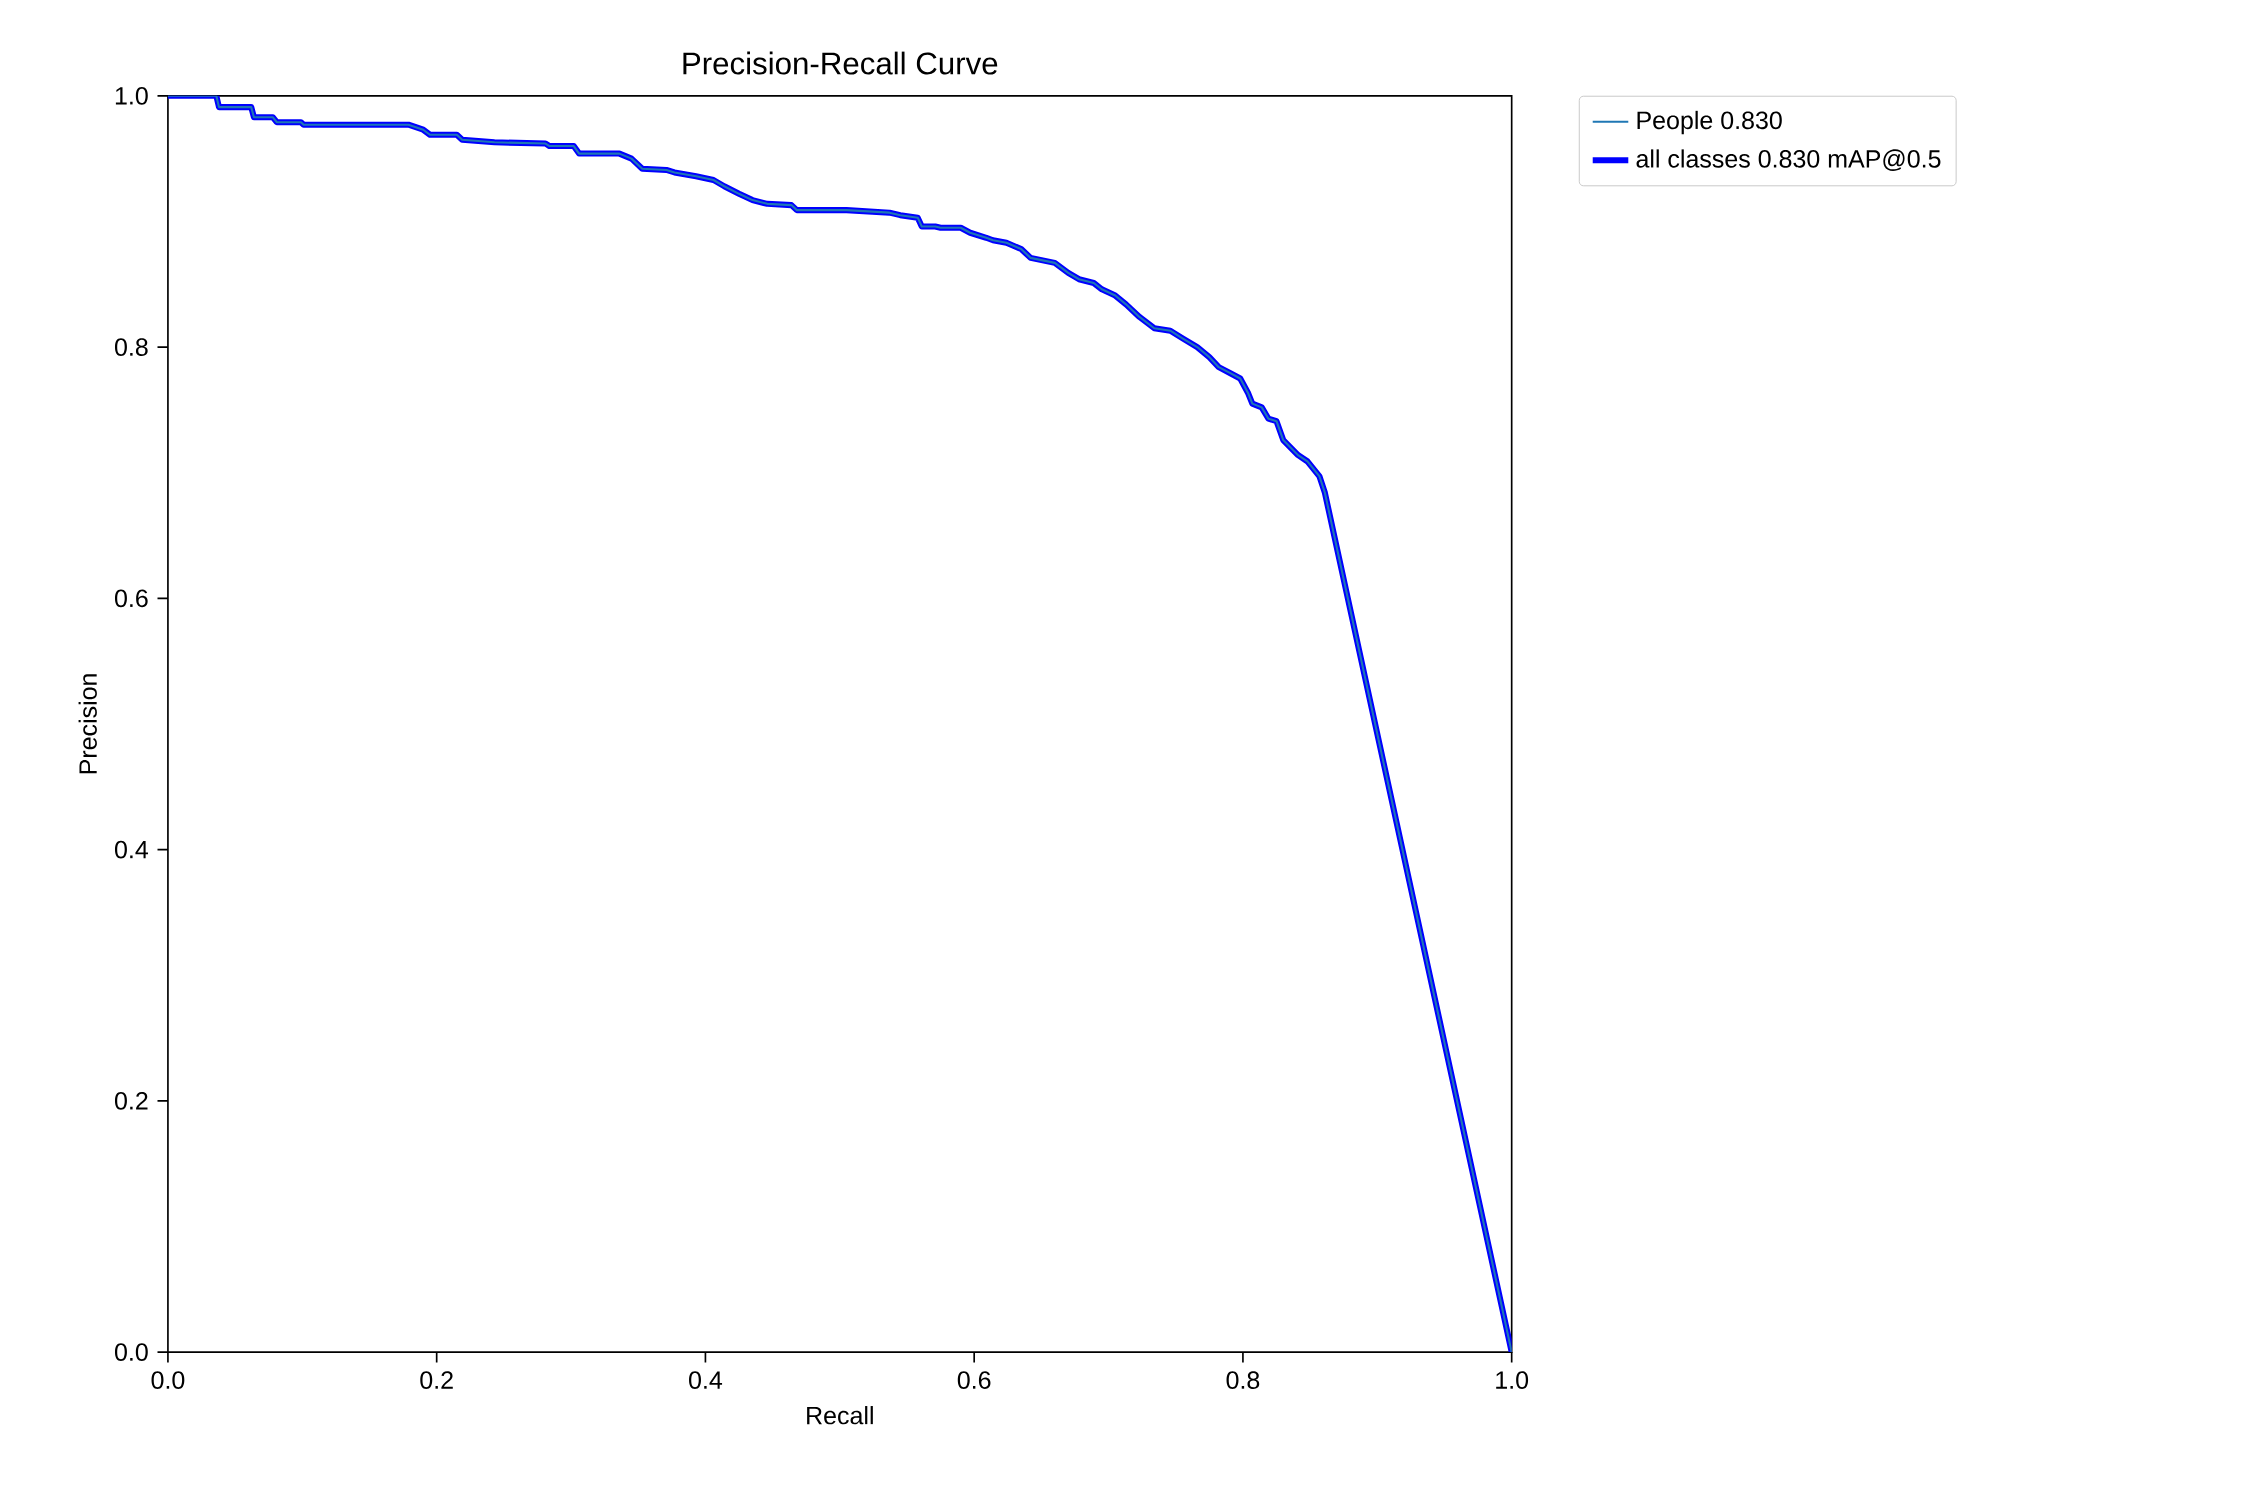  What do you see at coordinates (1788, 160) in the screenshot?
I see `legend-label: all classes 0.830 mAP@0.5` at bounding box center [1788, 160].